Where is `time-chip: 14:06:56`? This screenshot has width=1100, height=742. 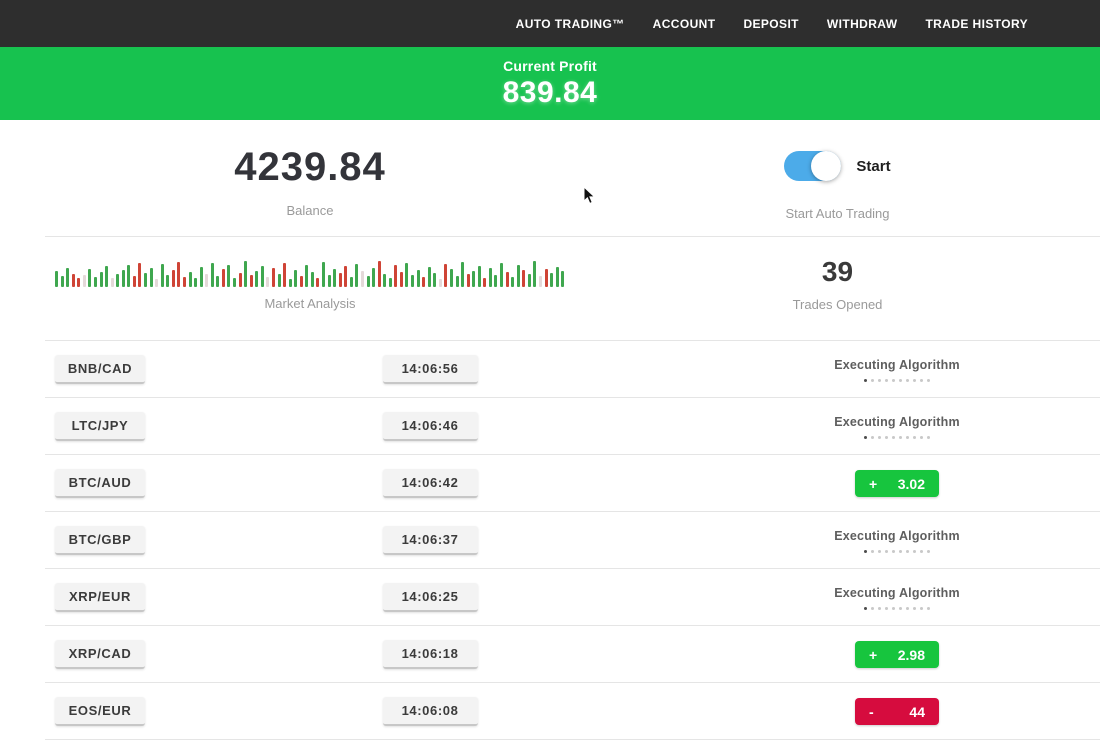 time-chip: 14:06:56 is located at coordinates (430, 369).